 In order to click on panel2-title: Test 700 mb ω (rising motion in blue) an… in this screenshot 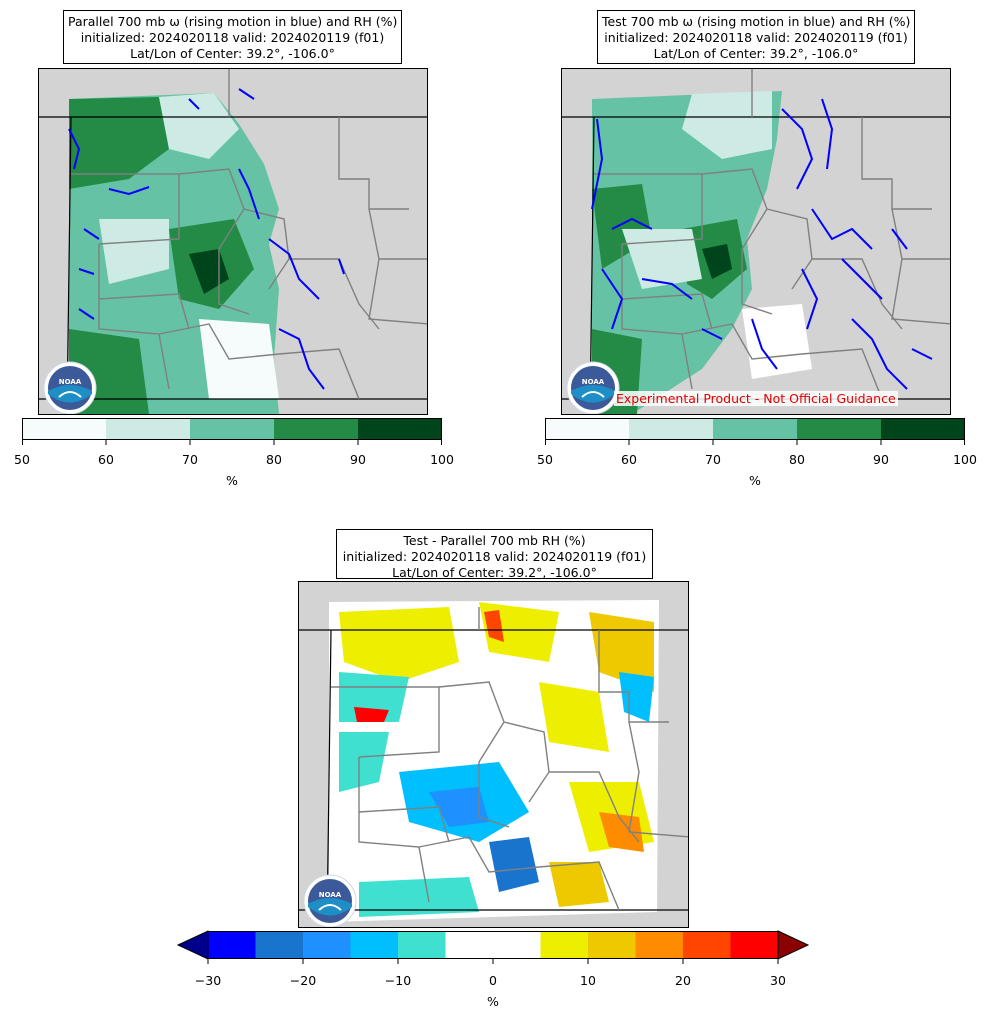, I will do `click(756, 37)`.